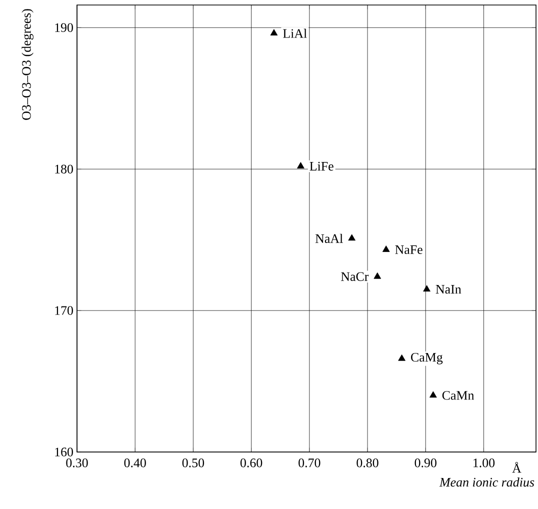  Describe the element at coordinates (458, 395) in the screenshot. I see `series-label: CaMn` at that location.